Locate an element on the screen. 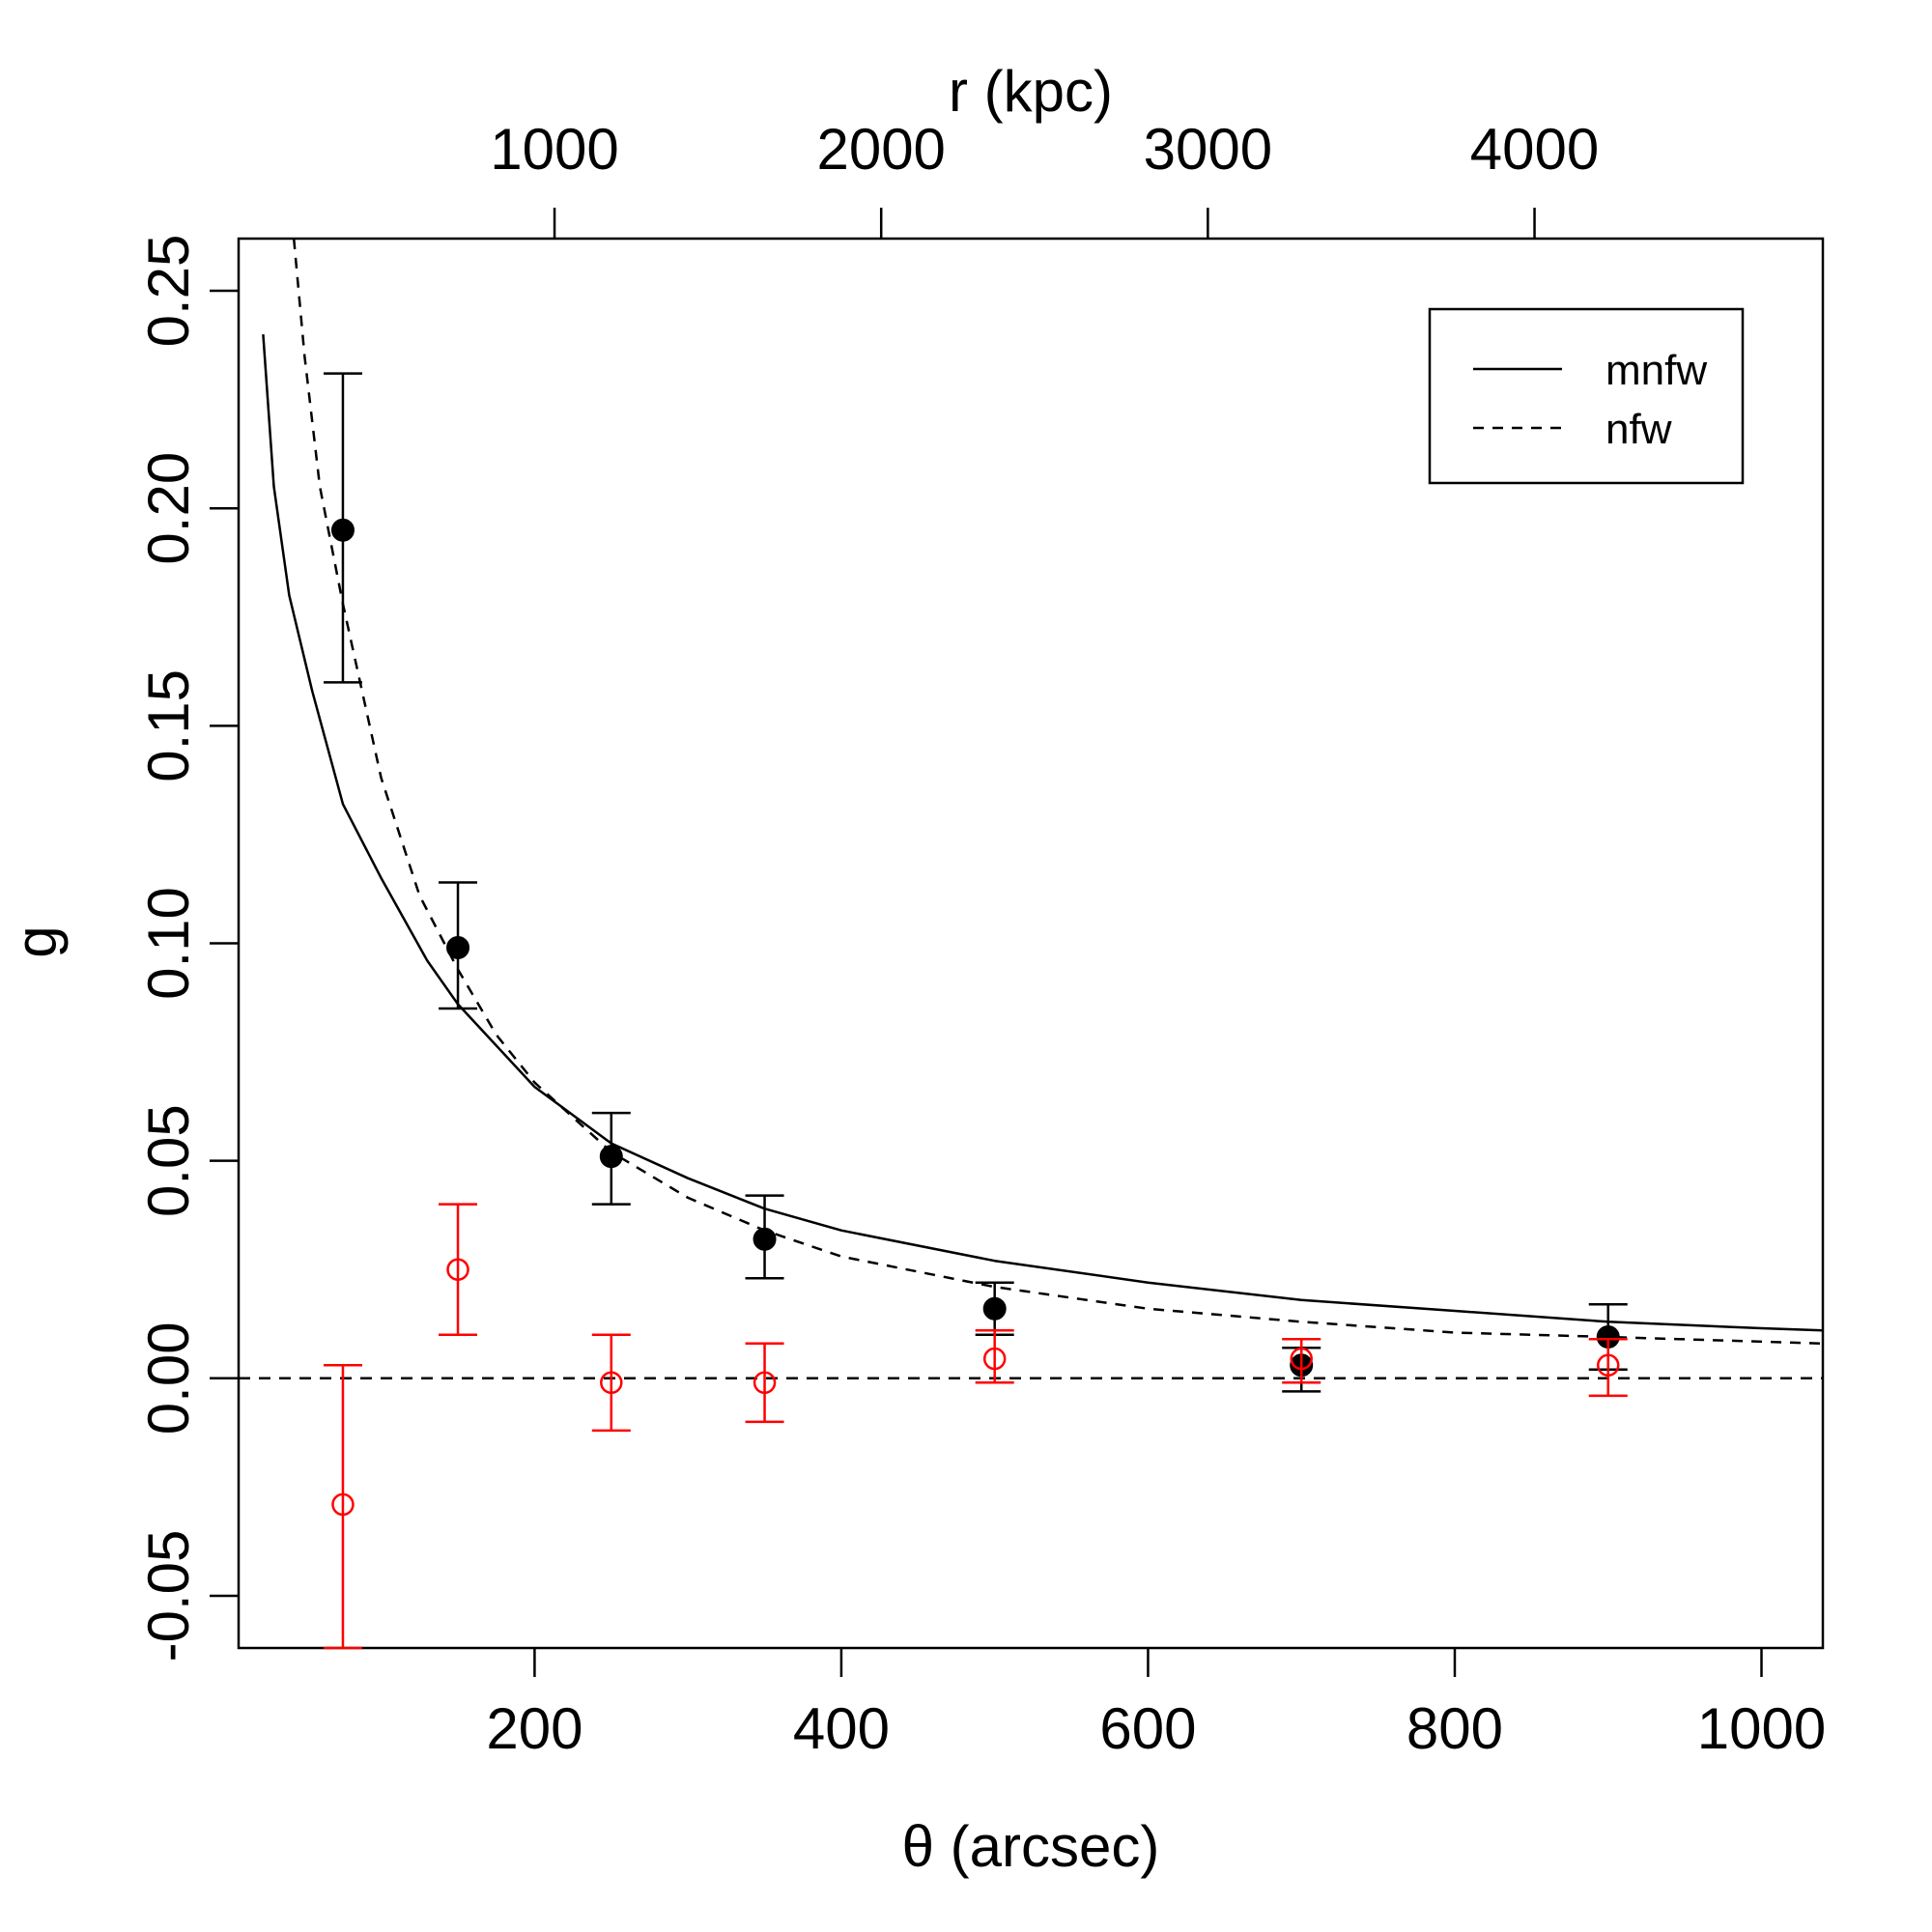 The width and height of the screenshot is (1932, 1932). legend: mnfw nfw is located at coordinates (1586, 396).